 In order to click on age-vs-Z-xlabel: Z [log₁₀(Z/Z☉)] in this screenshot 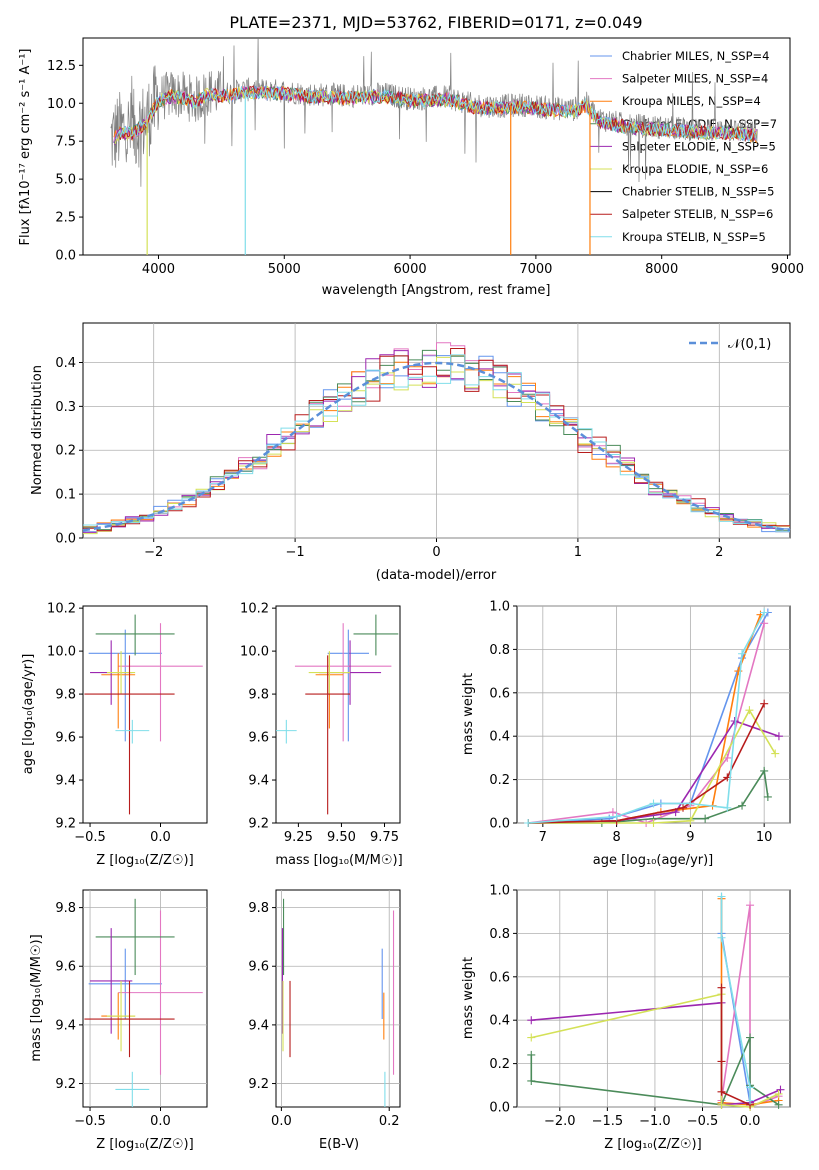, I will do `click(144, 860)`.